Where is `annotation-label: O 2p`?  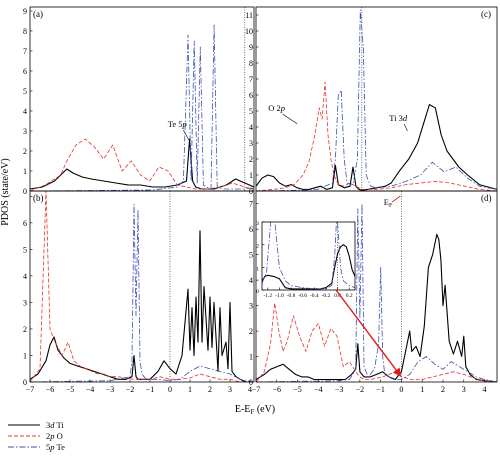 annotation-label: O 2p is located at coordinates (276, 108).